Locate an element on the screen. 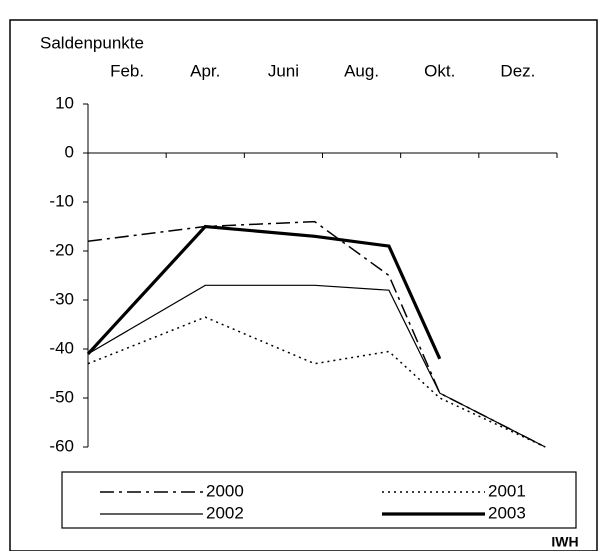 This screenshot has width=607, height=556. legend-label: 2000 is located at coordinates (225, 490).